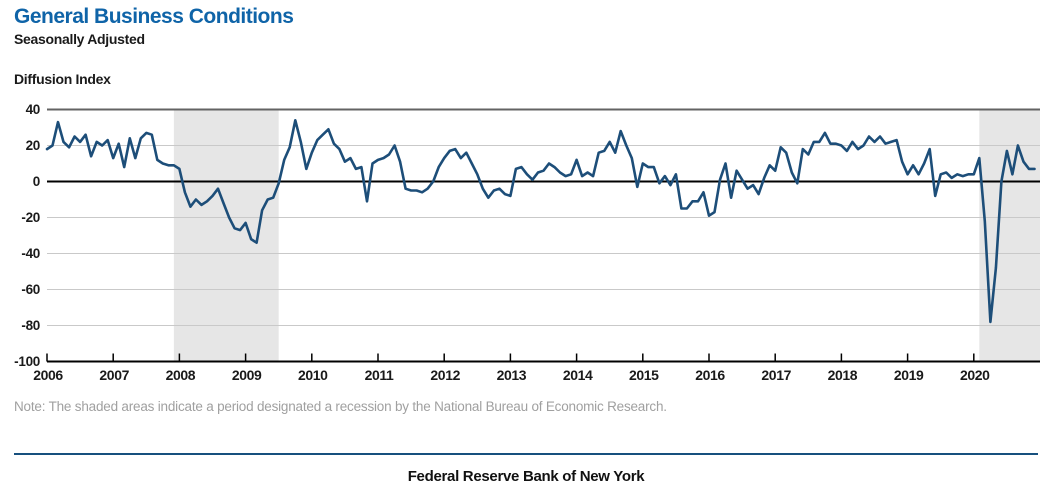 This screenshot has height=495, width=1052. Describe the element at coordinates (62, 79) in the screenshot. I see `y-axis-title: Diffusion Index` at that location.